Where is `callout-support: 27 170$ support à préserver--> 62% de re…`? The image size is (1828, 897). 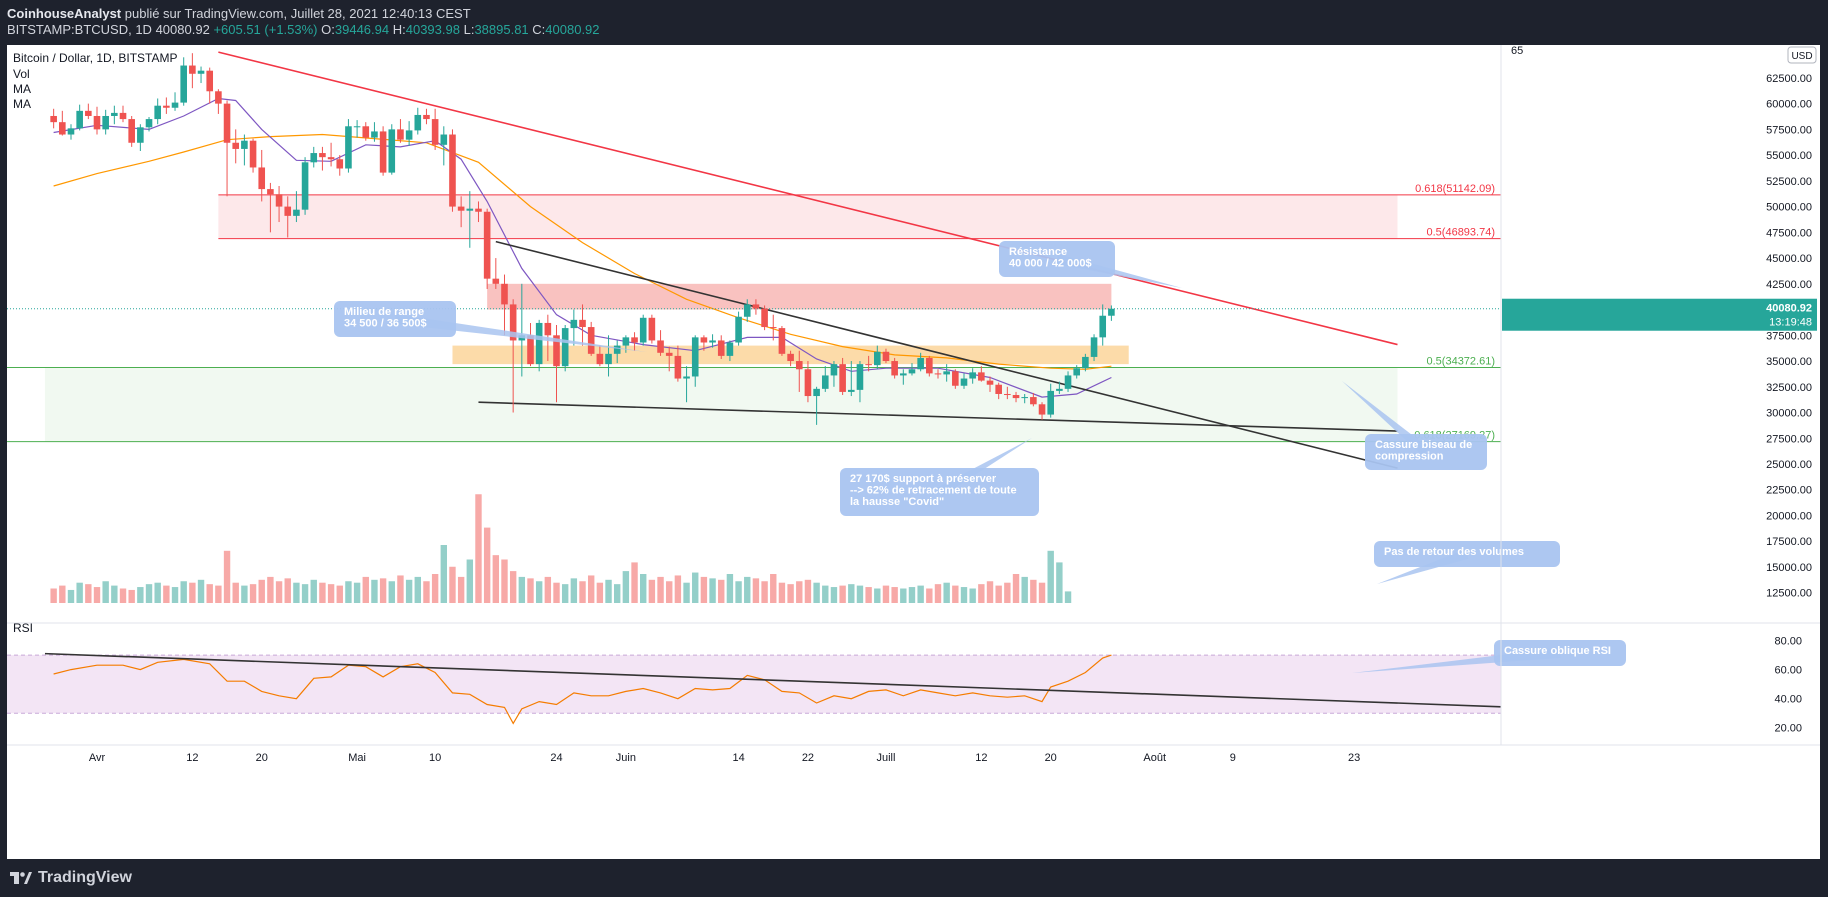
callout-support: 27 170$ support à préserver--> 62% de re… is located at coordinates (939, 477).